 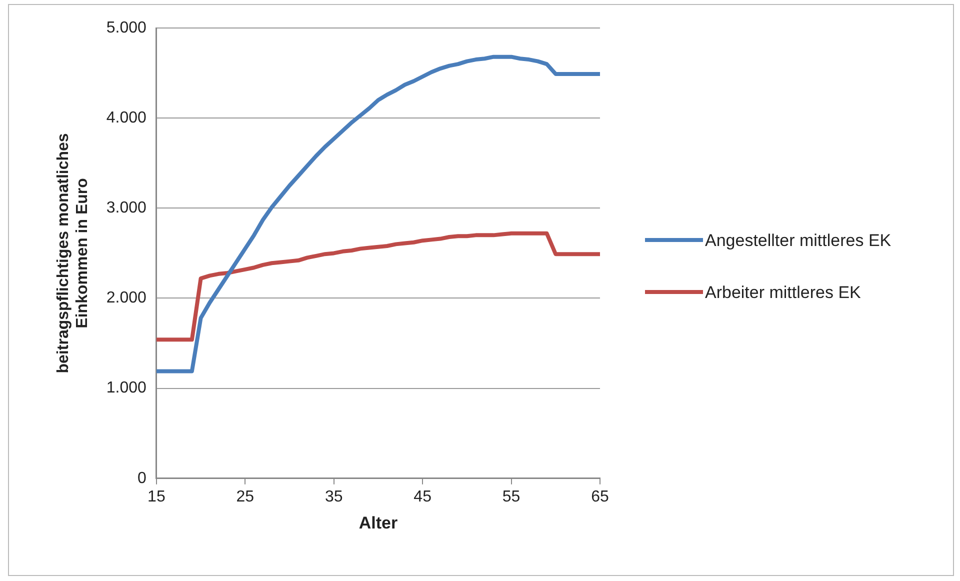 What do you see at coordinates (245, 497) in the screenshot?
I see `x-tick-label: 25` at bounding box center [245, 497].